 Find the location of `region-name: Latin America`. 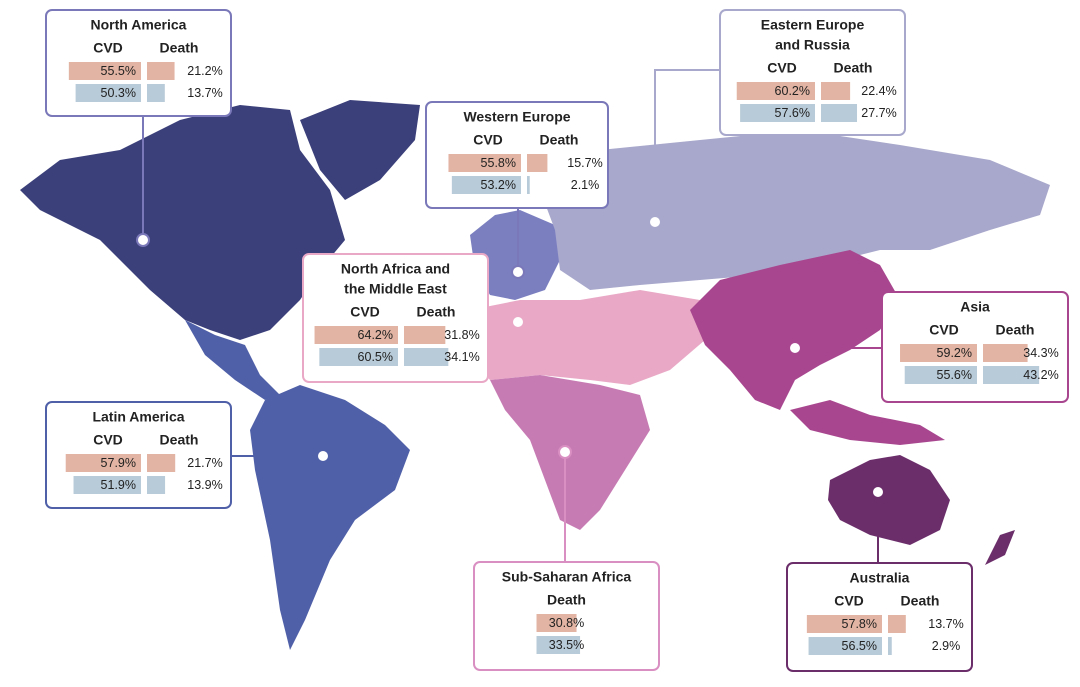

region-name: Latin America is located at coordinates (138, 417).